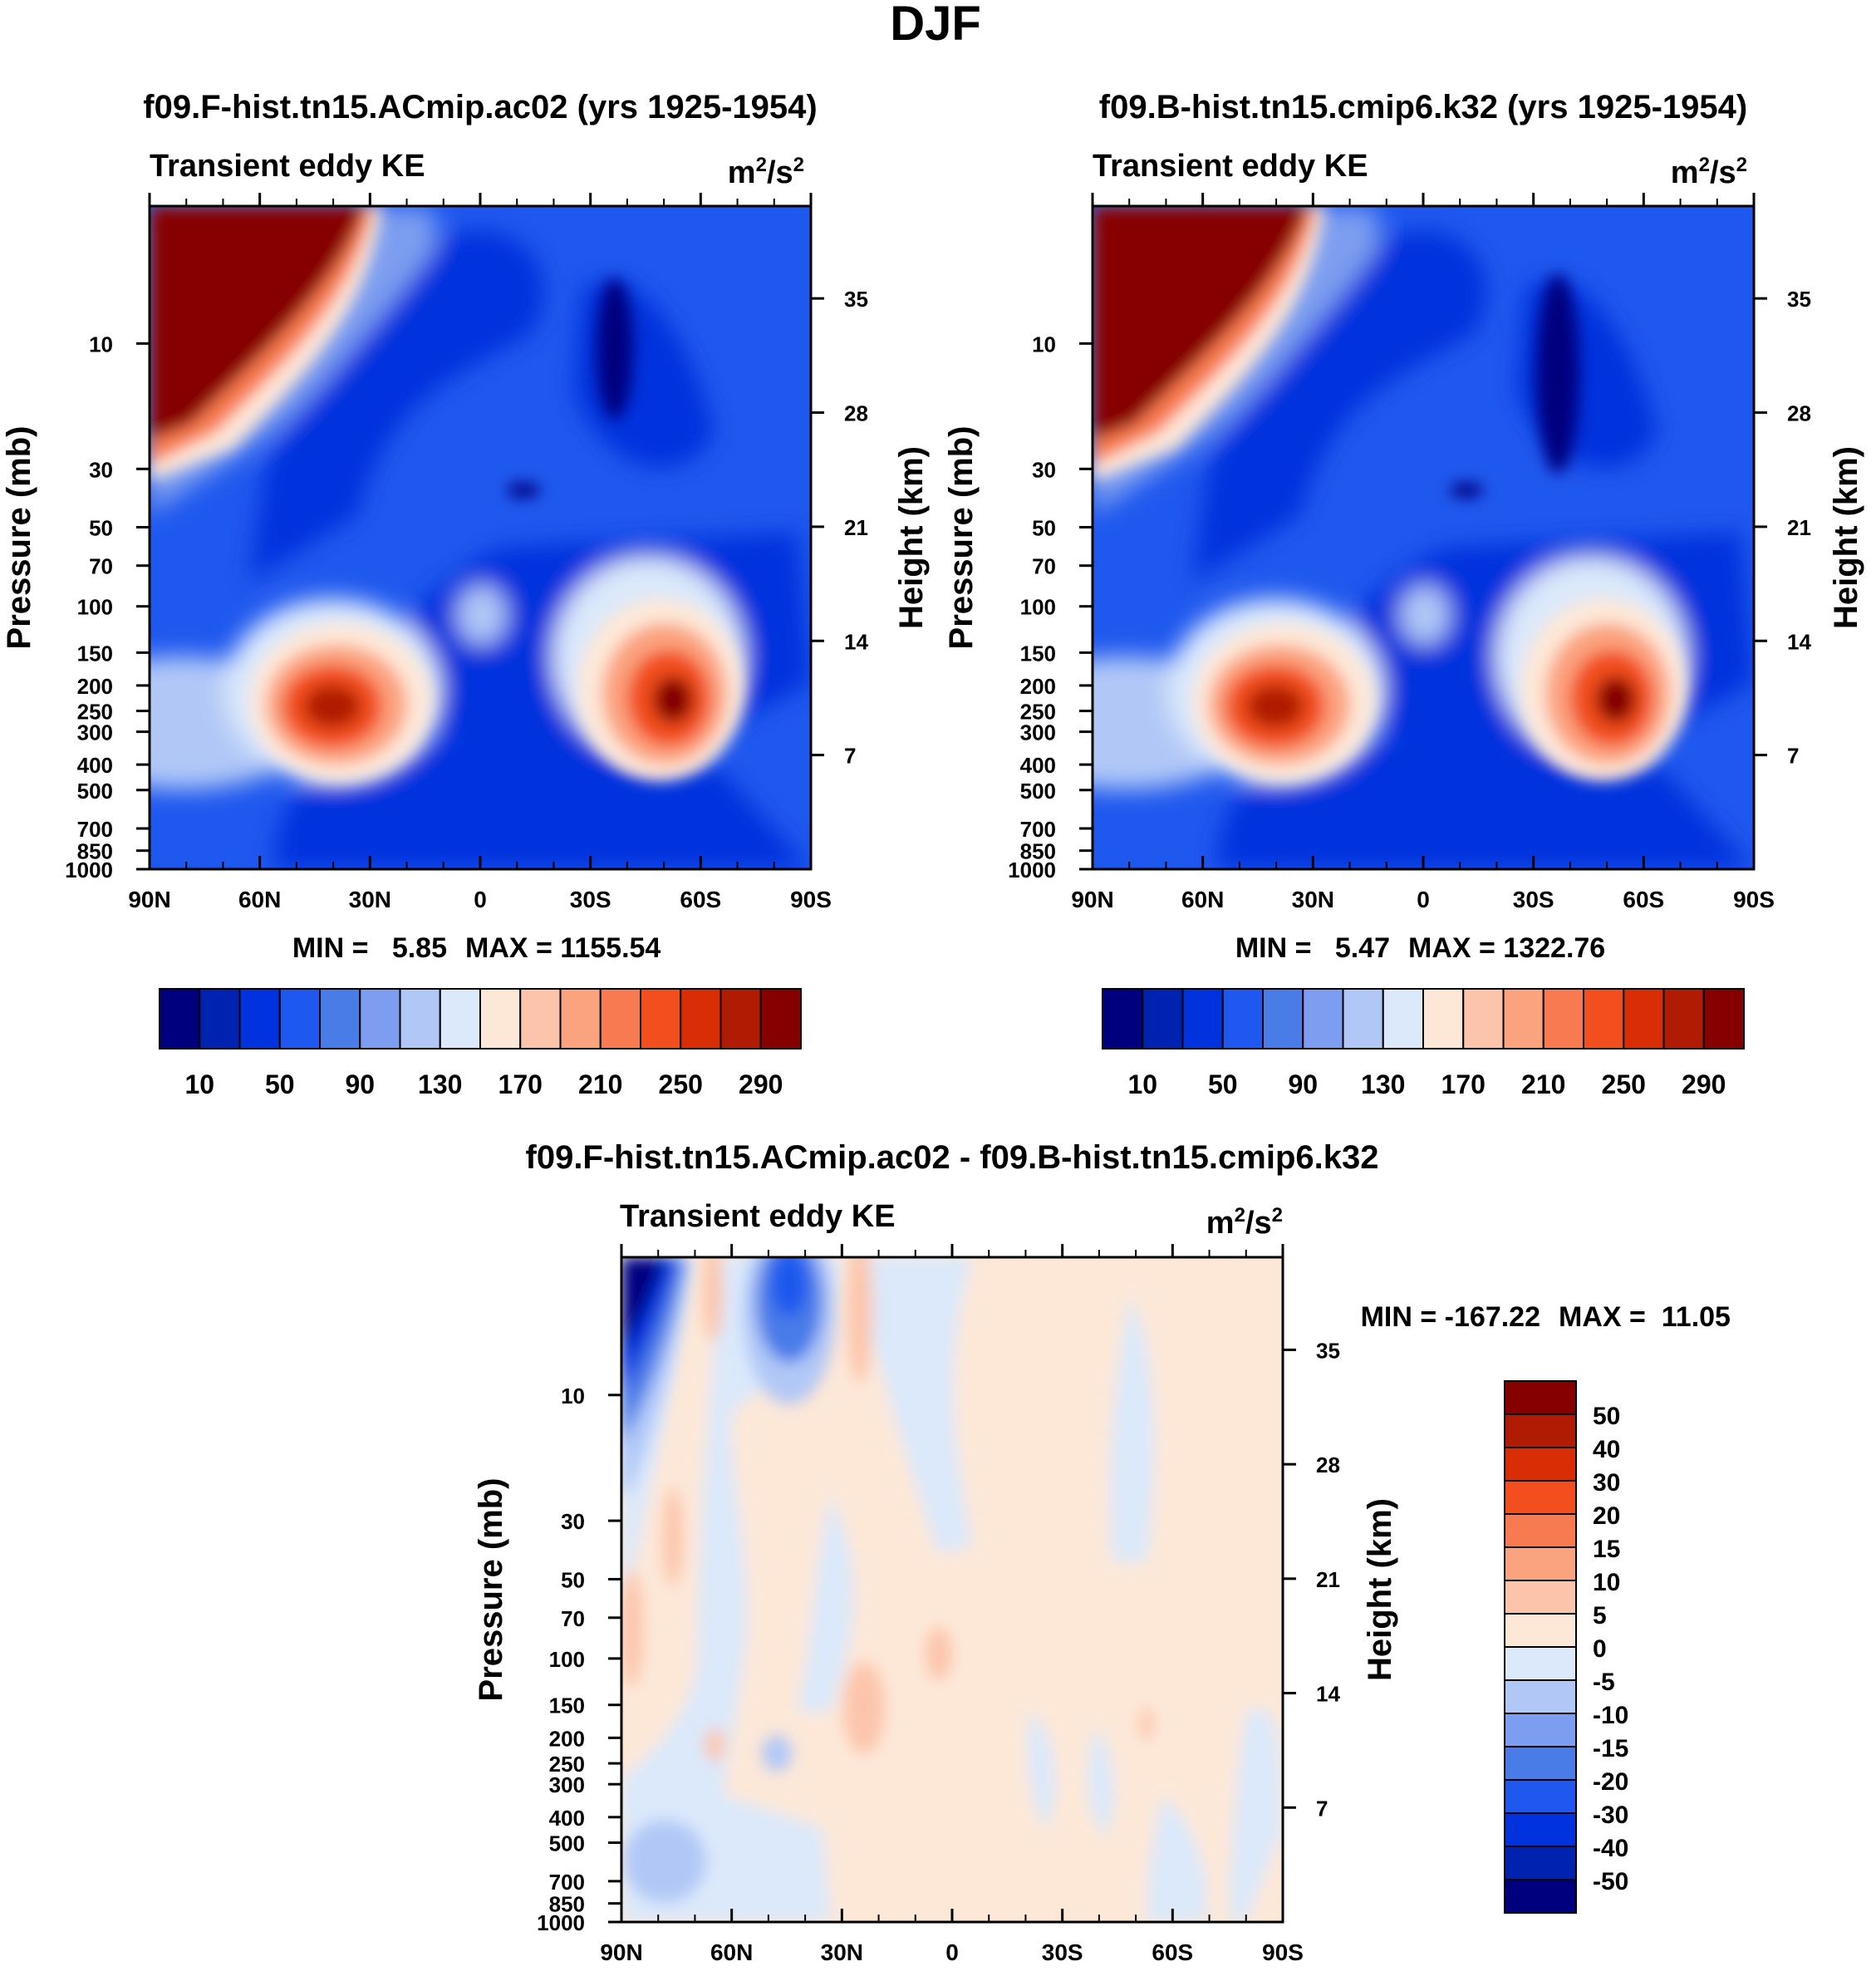 The width and height of the screenshot is (1876, 1981). I want to click on y-tick-label: 150, so click(567, 1705).